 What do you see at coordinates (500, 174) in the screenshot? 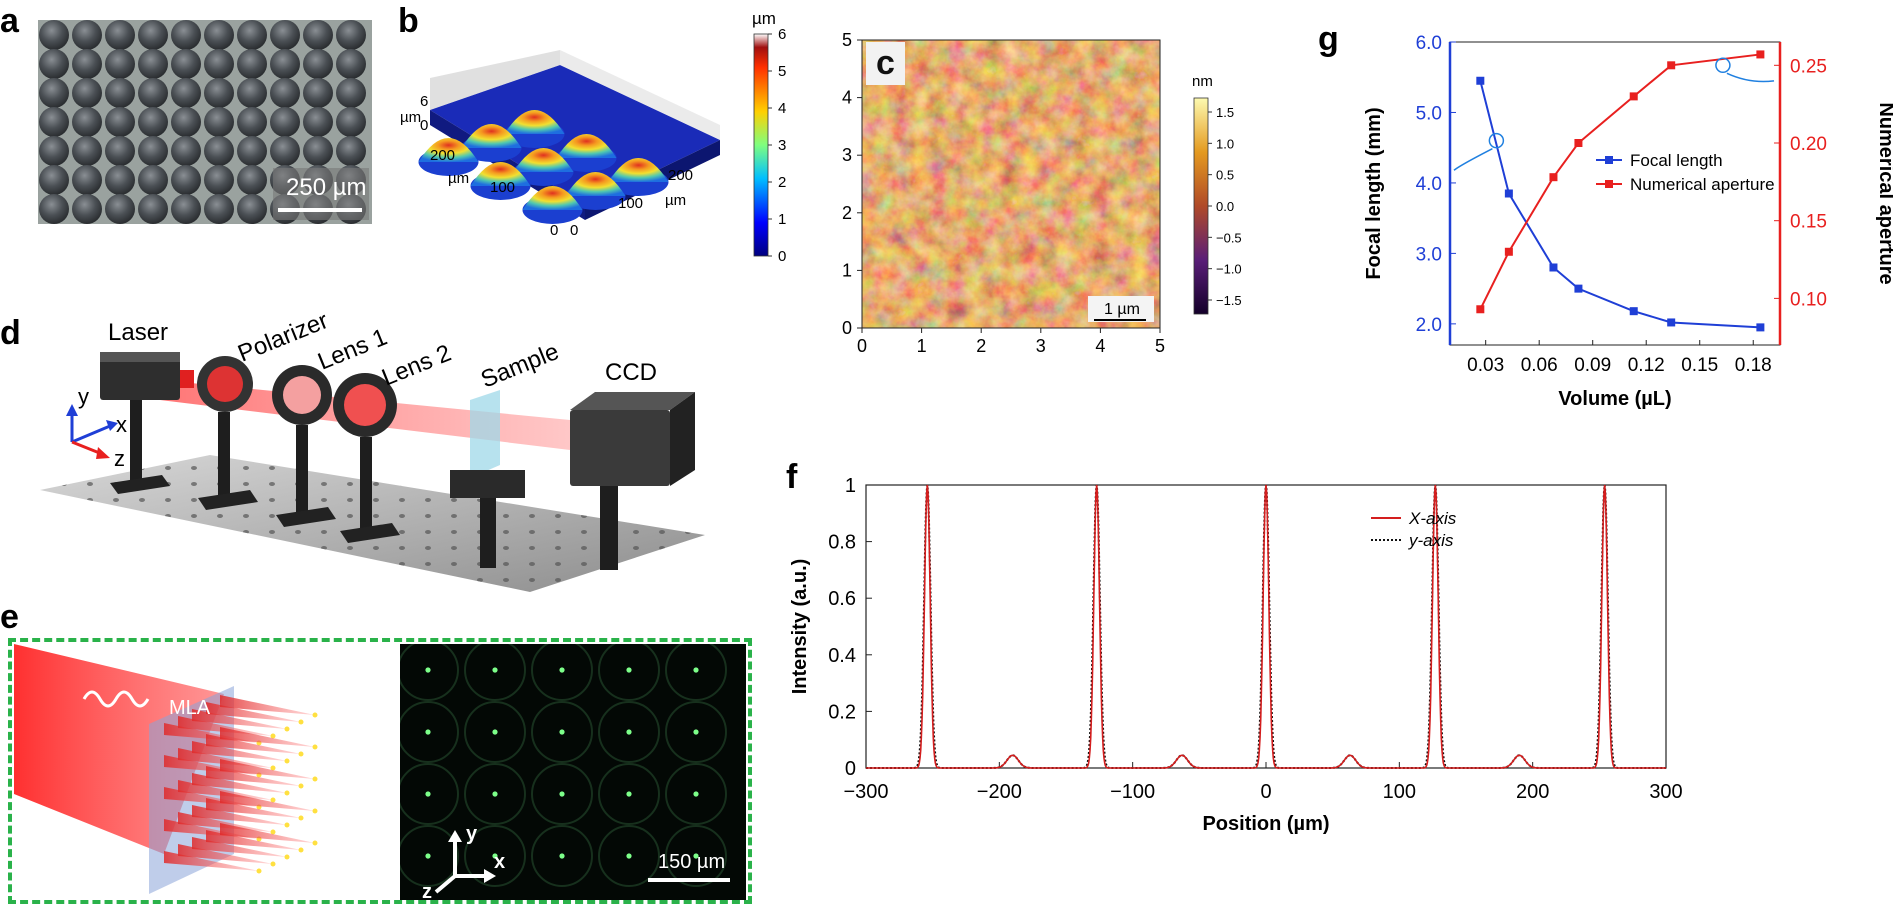
I see `lens-dome` at bounding box center [500, 174].